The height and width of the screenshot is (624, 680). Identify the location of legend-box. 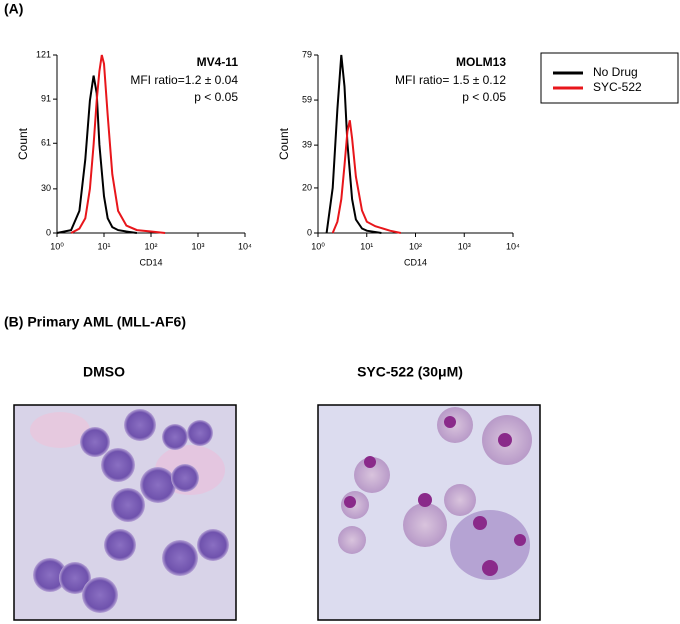
(609, 78).